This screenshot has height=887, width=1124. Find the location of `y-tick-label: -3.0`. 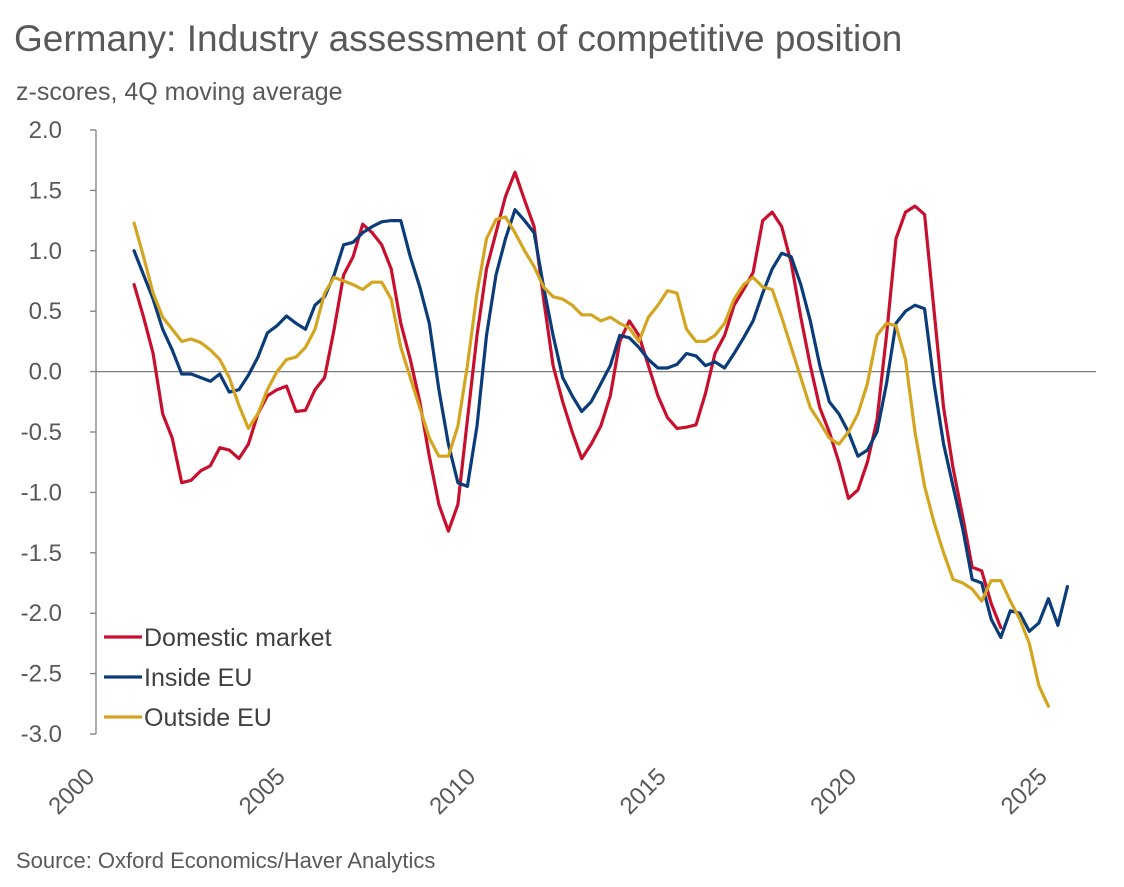

y-tick-label: -3.0 is located at coordinates (41, 734).